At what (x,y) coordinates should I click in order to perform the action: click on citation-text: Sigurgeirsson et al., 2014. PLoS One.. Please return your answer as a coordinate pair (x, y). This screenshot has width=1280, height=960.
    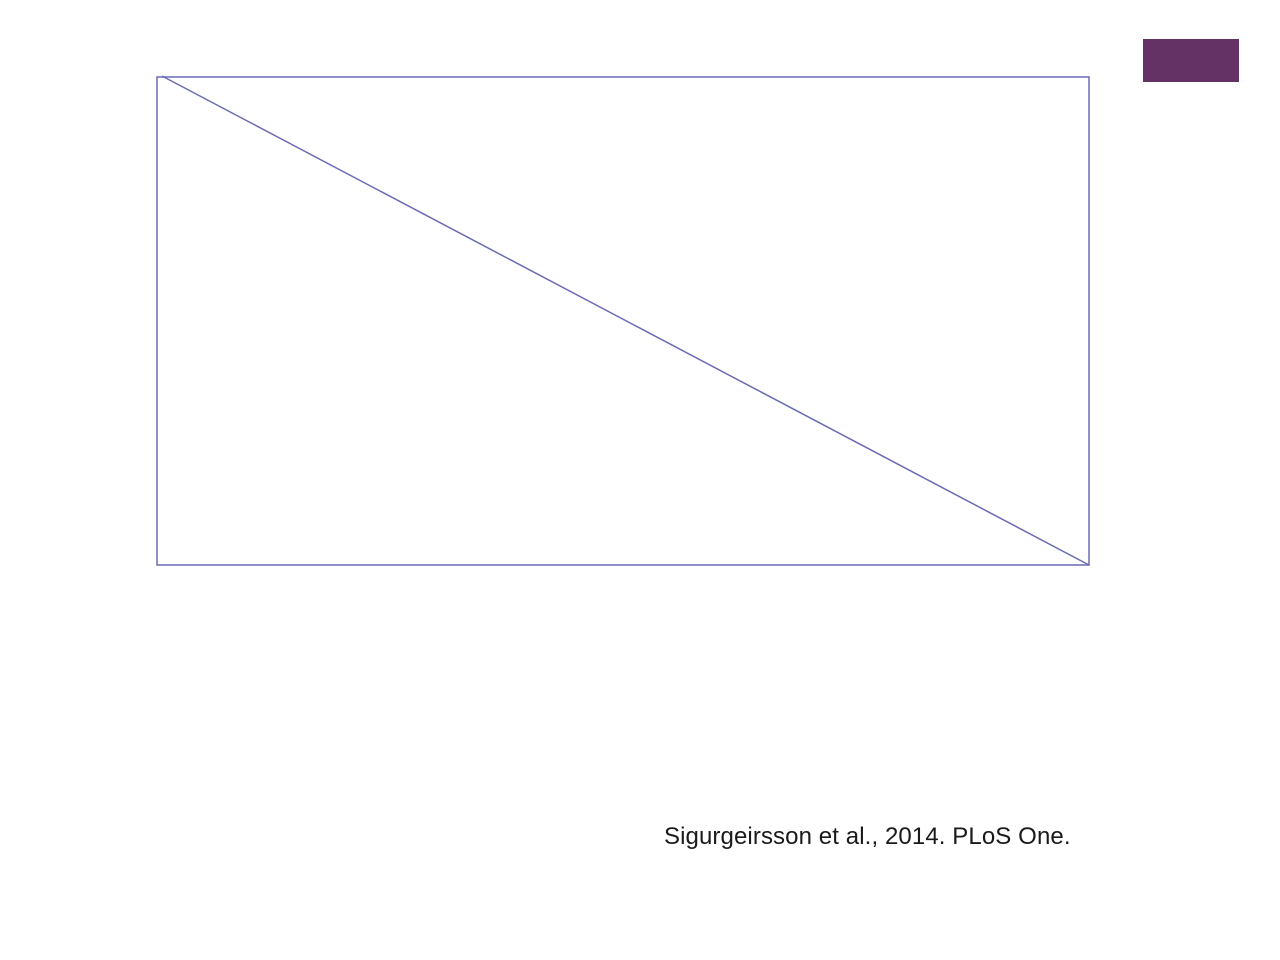
    Looking at the image, I should click on (867, 836).